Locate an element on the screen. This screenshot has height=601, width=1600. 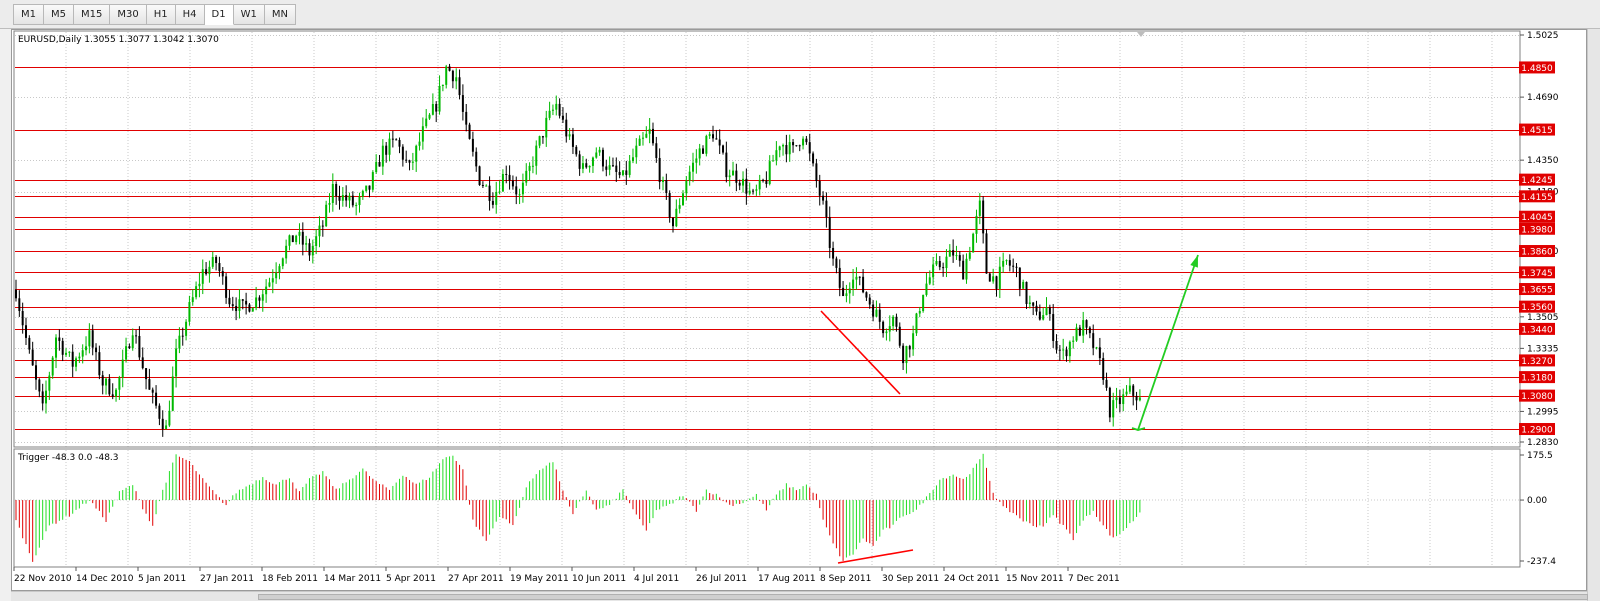
horizontal-scrollbar is located at coordinates (799, 596).